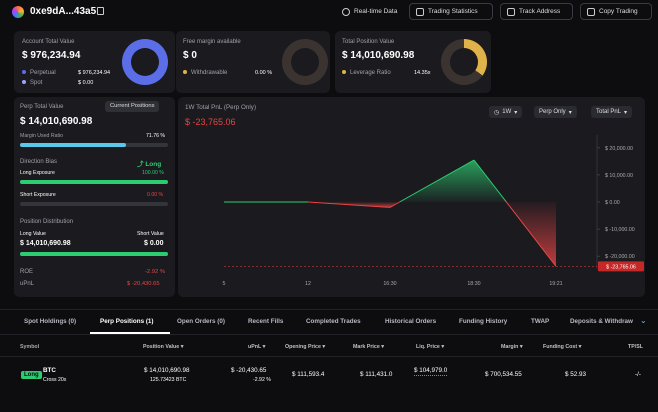 The height and width of the screenshot is (412, 658). What do you see at coordinates (47, 222) in the screenshot?
I see `position-distribution-title: Position Distribution` at bounding box center [47, 222].